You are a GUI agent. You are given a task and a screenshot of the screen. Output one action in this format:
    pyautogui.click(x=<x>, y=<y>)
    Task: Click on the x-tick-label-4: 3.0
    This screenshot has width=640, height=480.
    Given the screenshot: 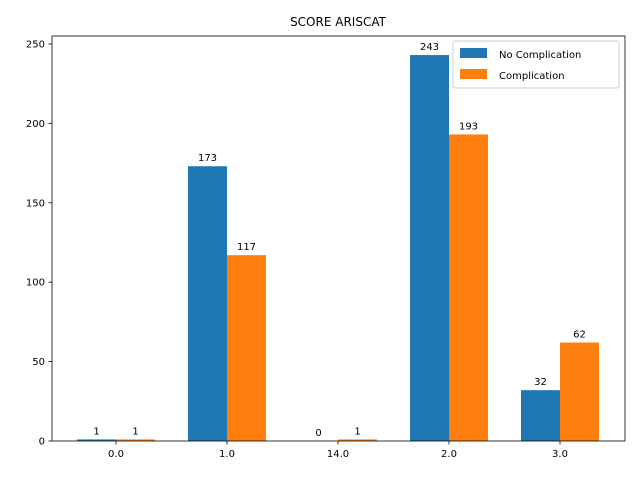 What is the action you would take?
    pyautogui.click(x=560, y=454)
    